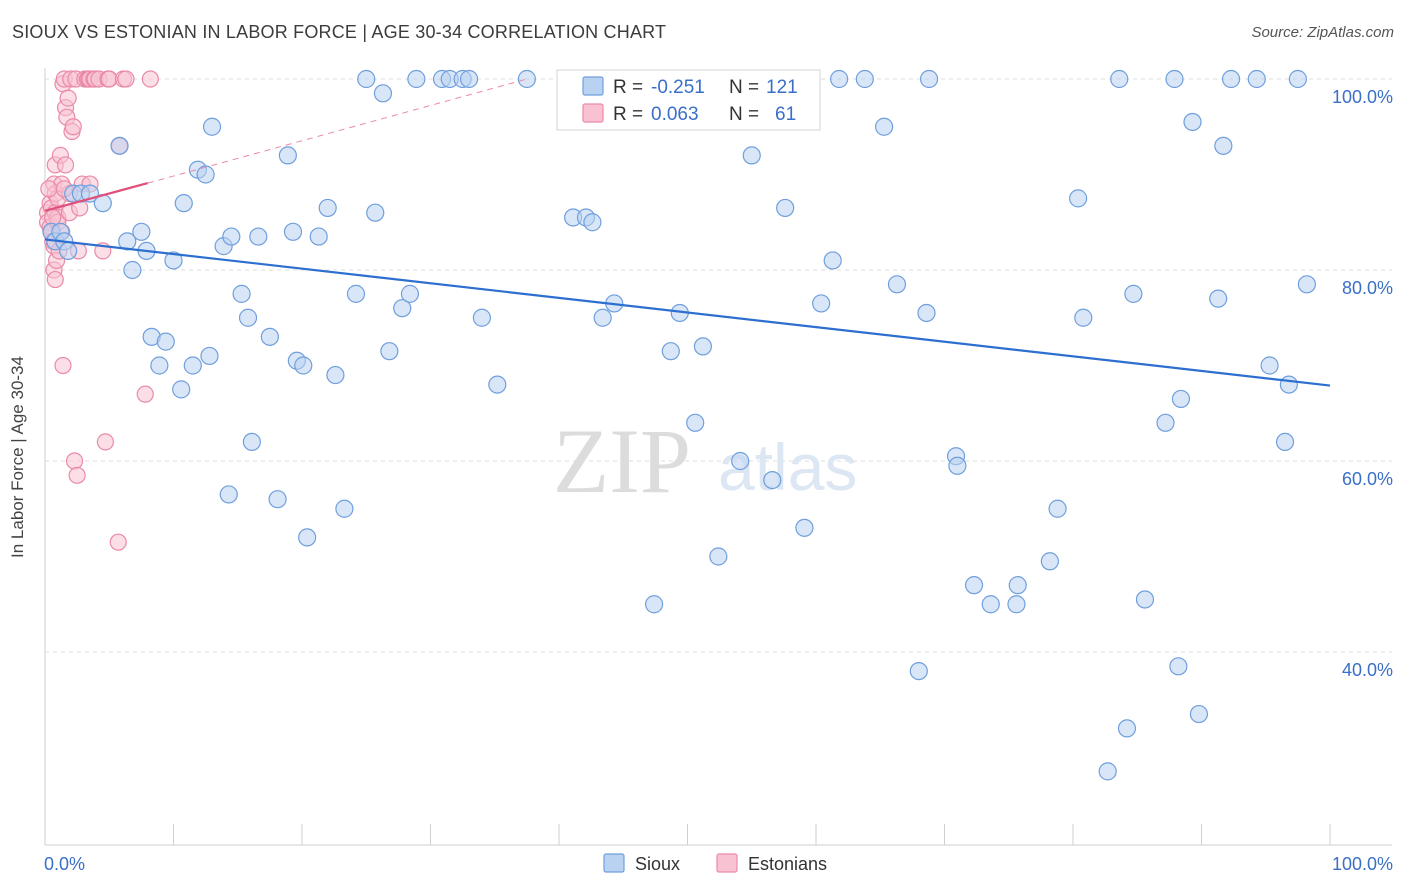  Describe the element at coordinates (1362, 97) in the screenshot. I see `y-tick-label-0: 100.0%` at that location.